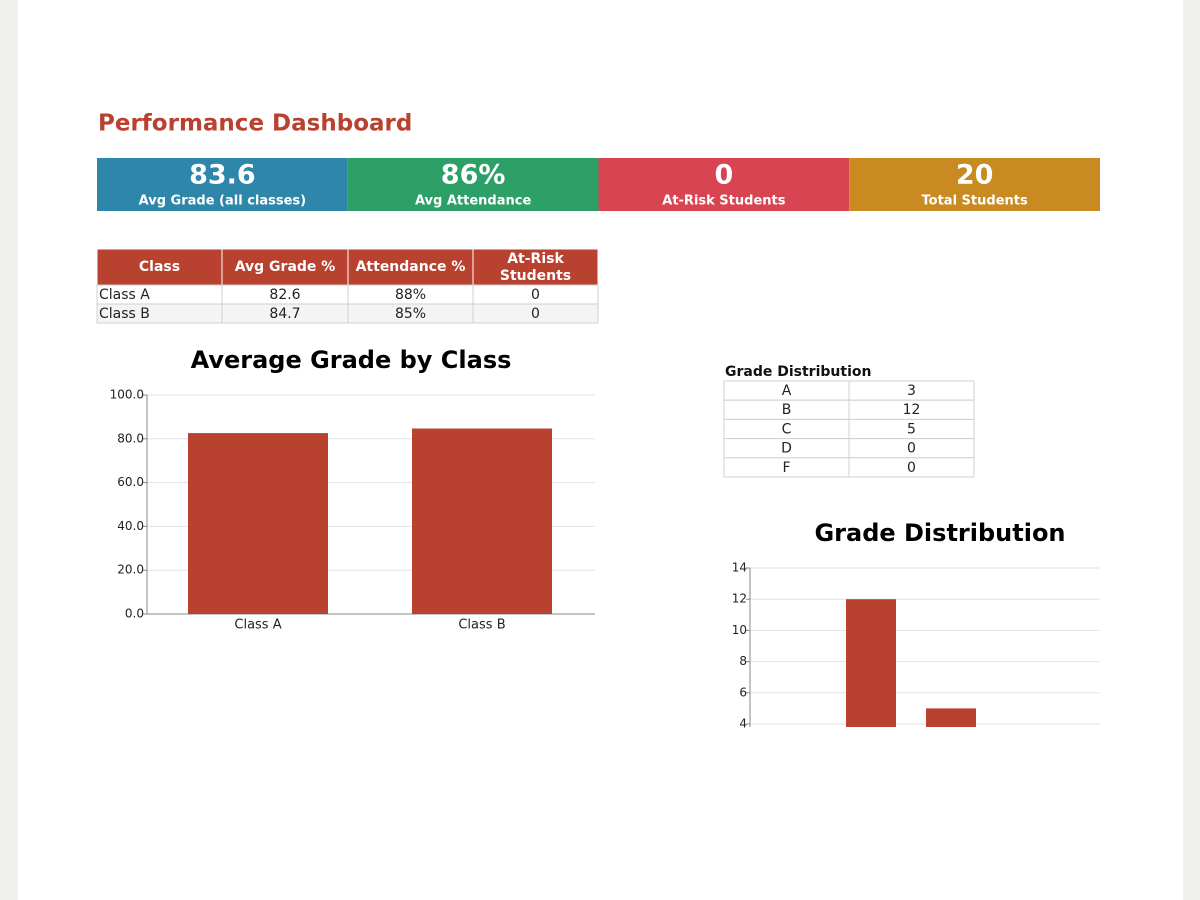 The height and width of the screenshot is (900, 1200). I want to click on y-tick-label: 0.0, so click(134, 614).